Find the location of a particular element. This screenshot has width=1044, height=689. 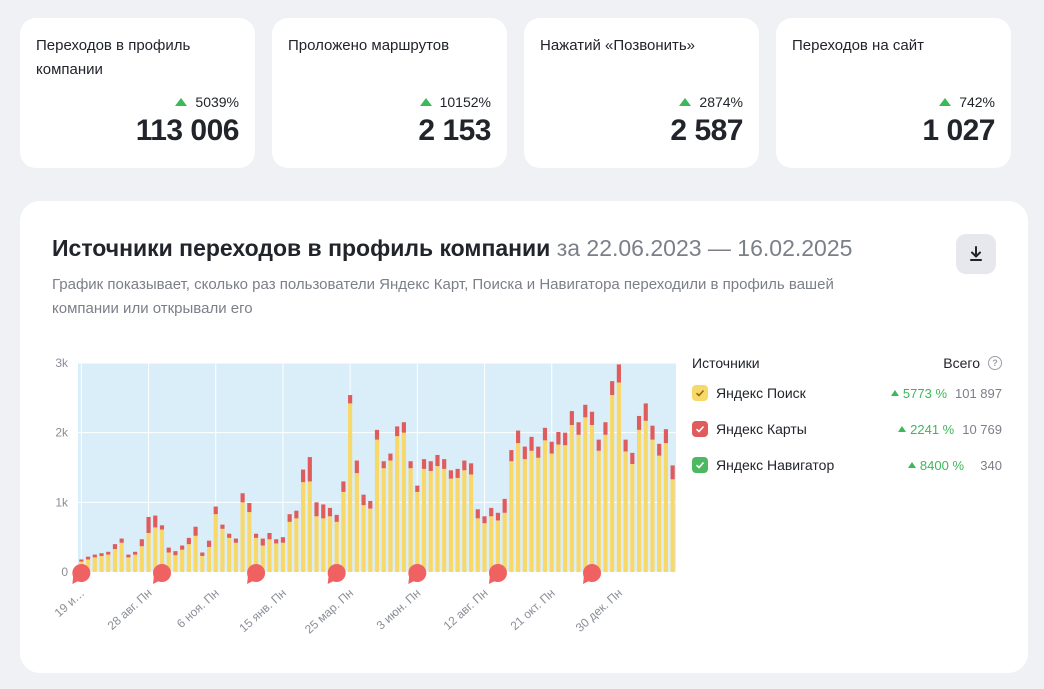

legend-item-search: Яндекс Поиск 5773 % 101 897 is located at coordinates (847, 393).